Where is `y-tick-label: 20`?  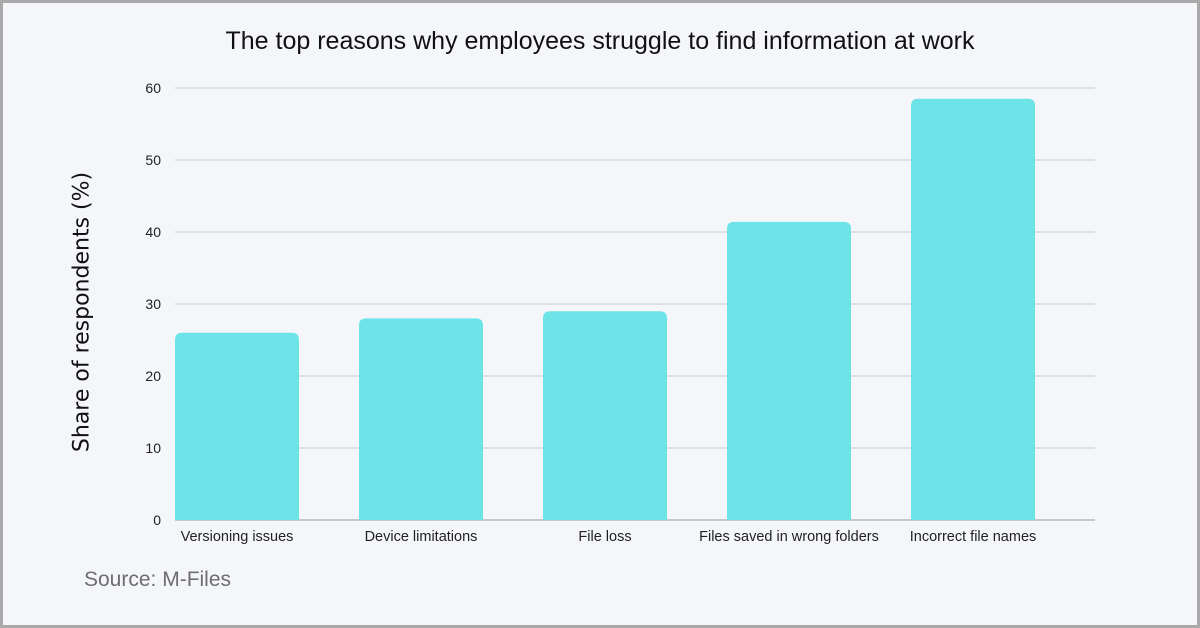
y-tick-label: 20 is located at coordinates (153, 376).